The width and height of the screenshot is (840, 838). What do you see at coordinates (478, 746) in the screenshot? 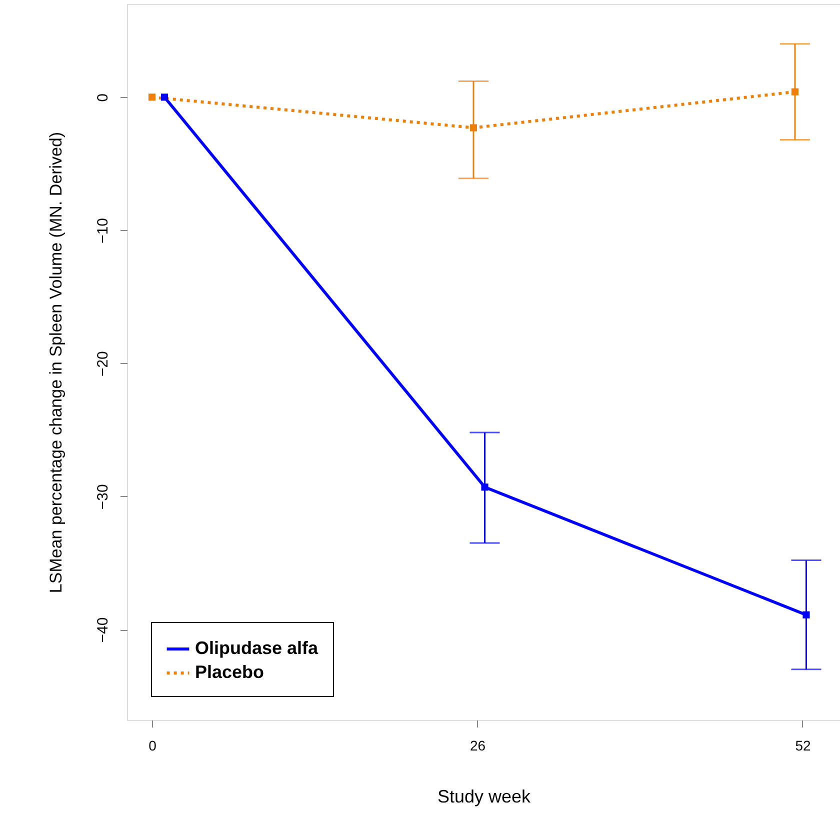
I see `x-tick-label: 26` at bounding box center [478, 746].